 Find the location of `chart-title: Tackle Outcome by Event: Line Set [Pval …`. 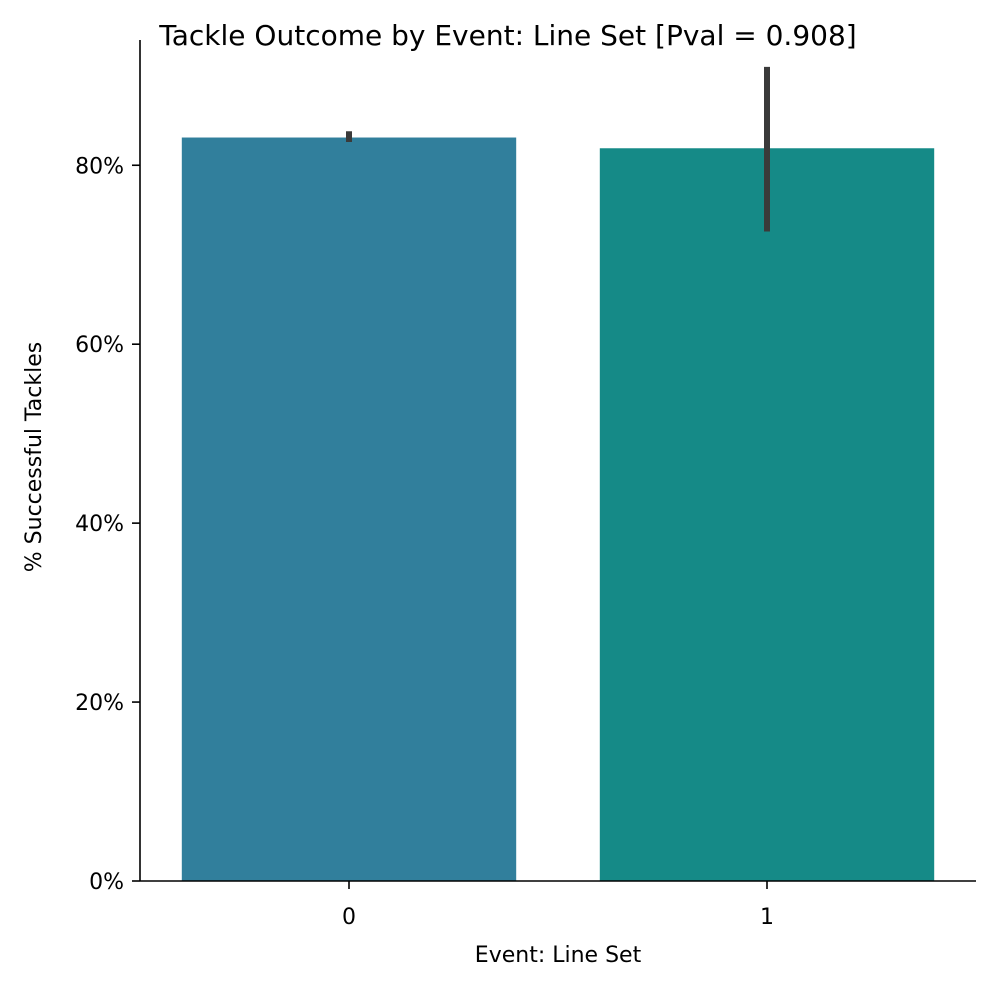

chart-title: Tackle Outcome by Event: Line Set [Pval … is located at coordinates (507, 35).